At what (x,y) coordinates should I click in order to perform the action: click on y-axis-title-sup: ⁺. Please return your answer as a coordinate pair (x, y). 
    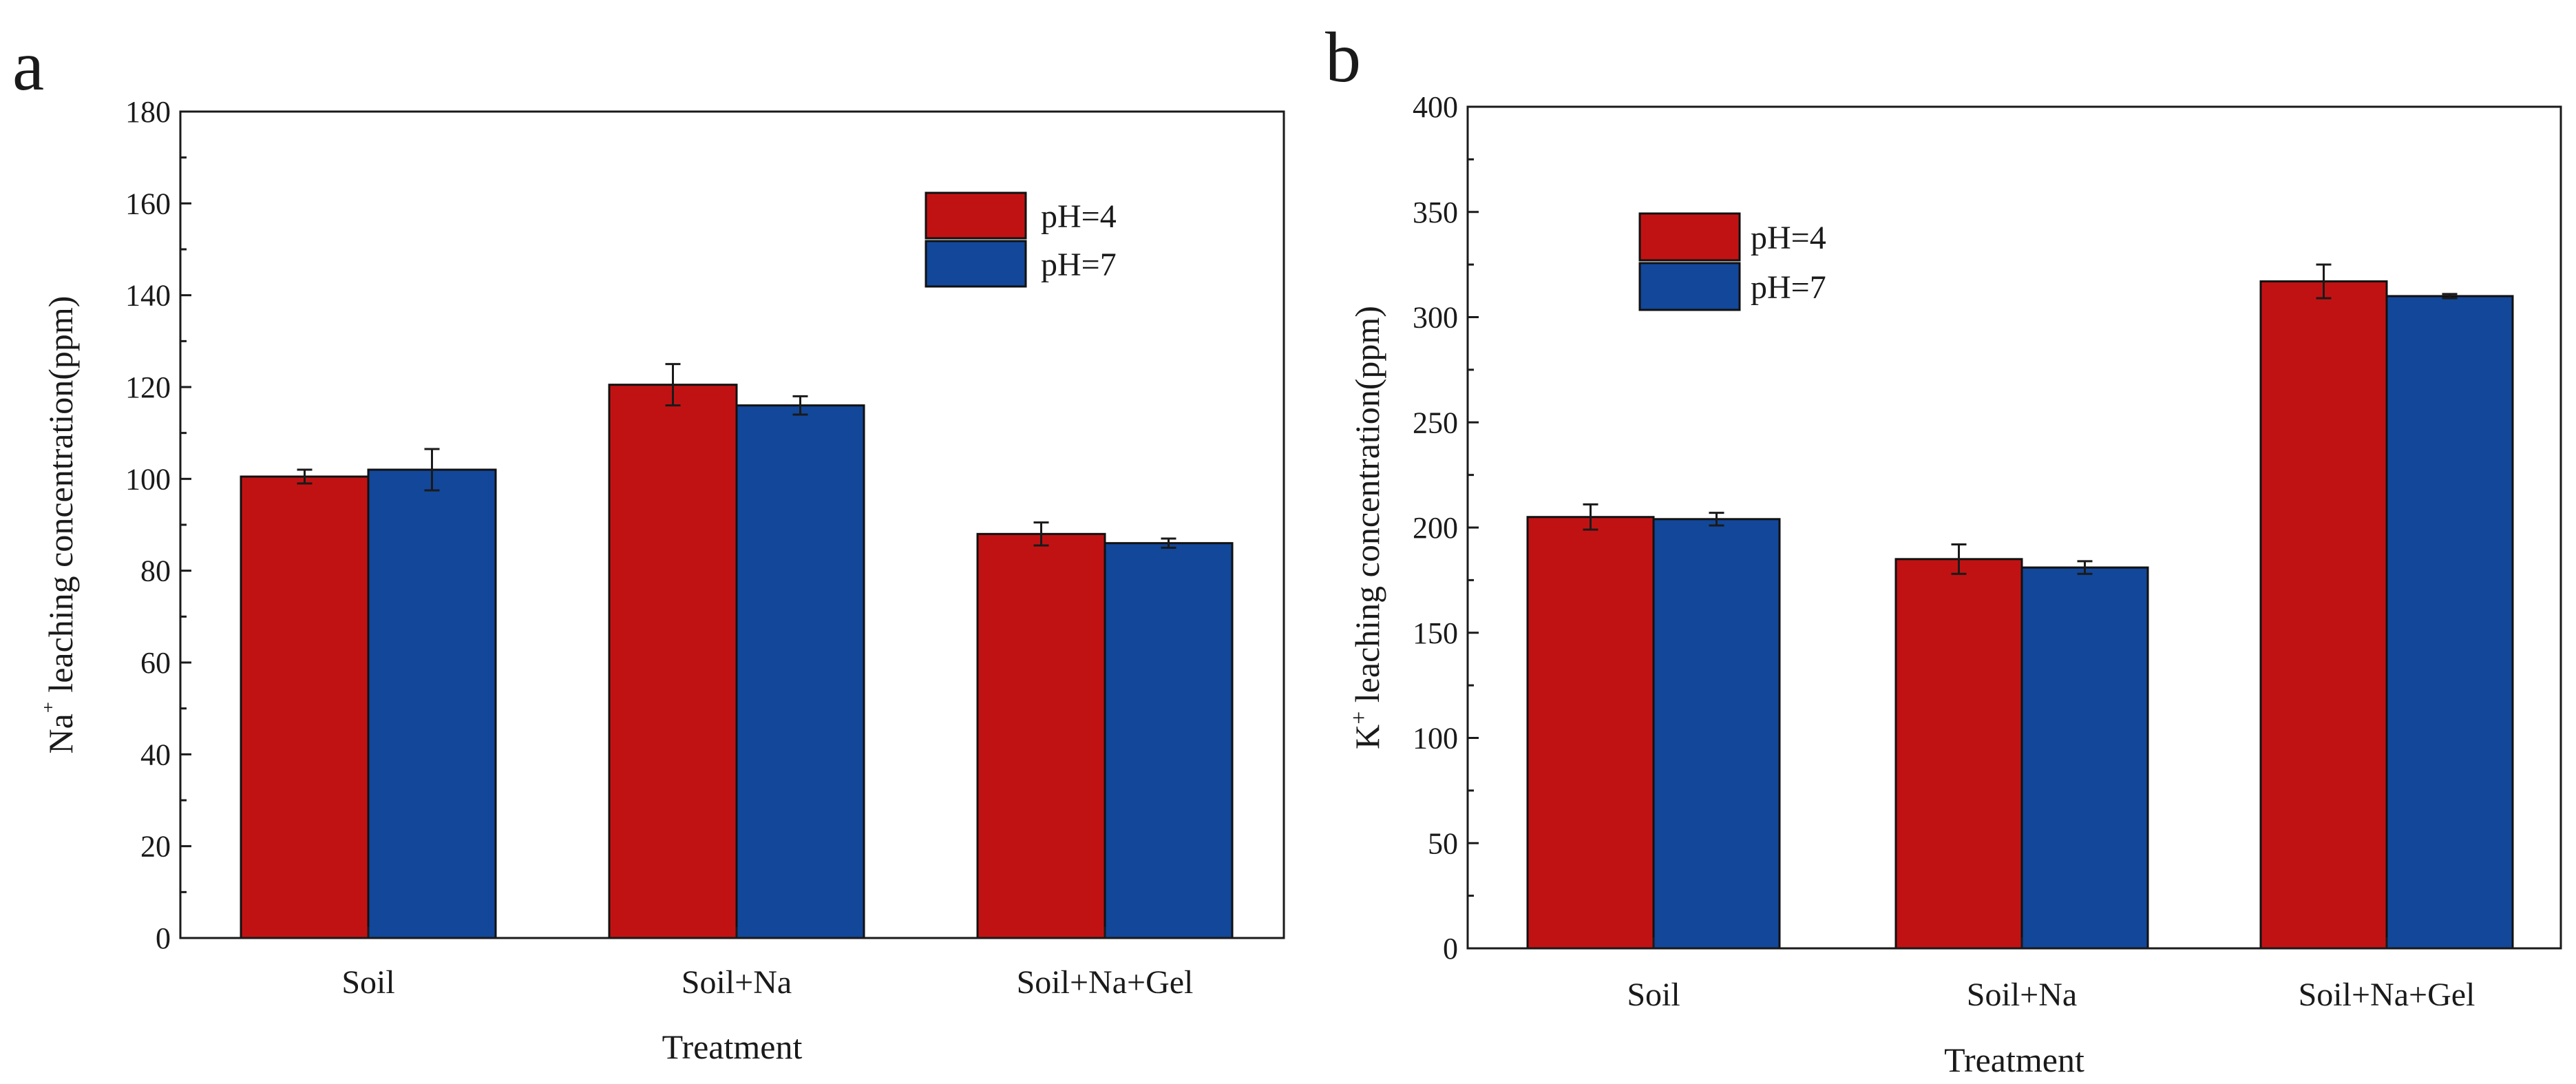
    Looking at the image, I should click on (53, 707).